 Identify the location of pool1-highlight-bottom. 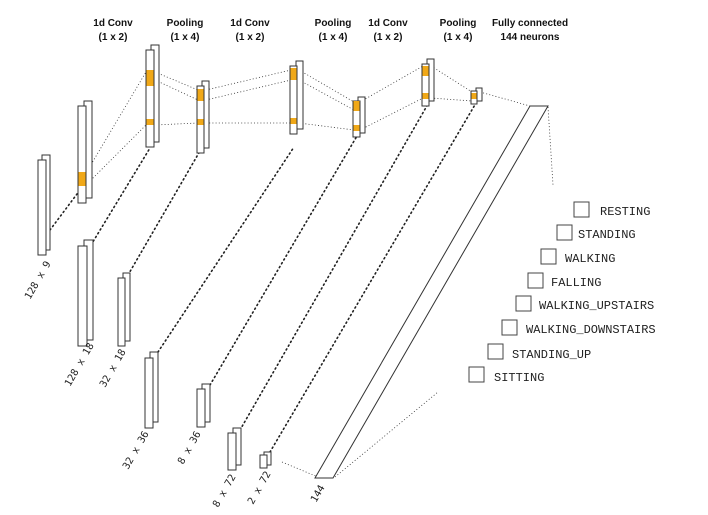
(200, 122).